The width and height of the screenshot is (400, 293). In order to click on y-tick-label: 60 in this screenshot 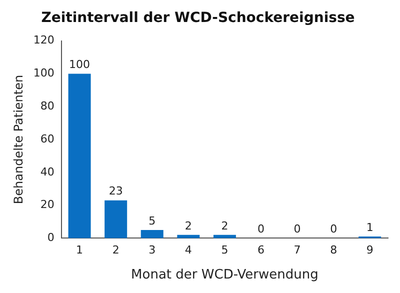, I will do `click(47, 139)`.